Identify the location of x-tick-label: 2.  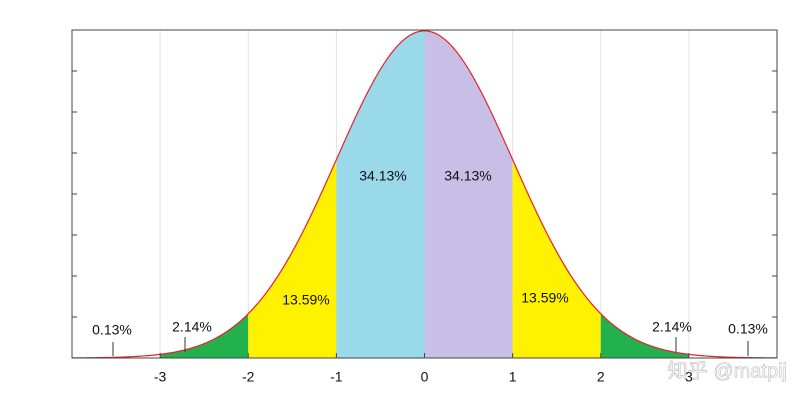
(601, 377).